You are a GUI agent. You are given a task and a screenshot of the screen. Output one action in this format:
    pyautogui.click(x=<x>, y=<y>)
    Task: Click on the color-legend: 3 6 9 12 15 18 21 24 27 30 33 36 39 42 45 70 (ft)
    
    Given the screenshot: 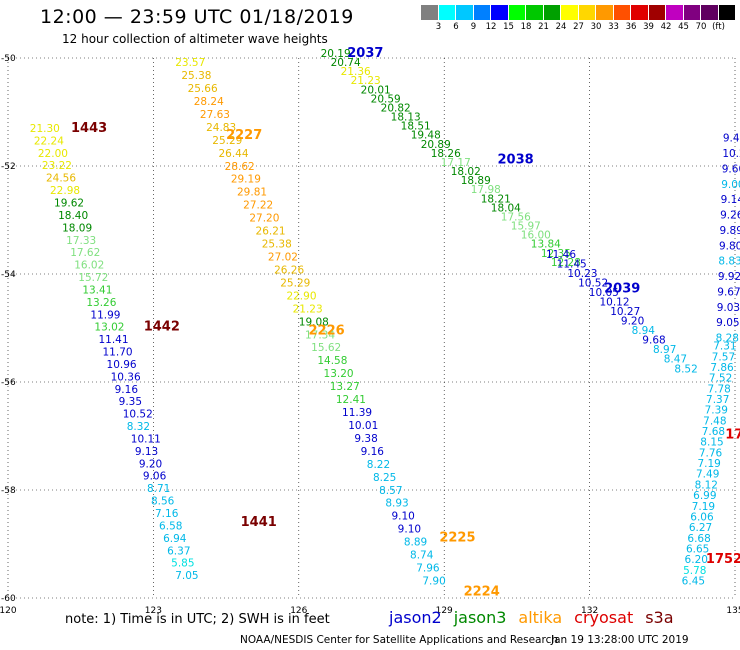 What is the action you would take?
    pyautogui.click(x=578, y=18)
    